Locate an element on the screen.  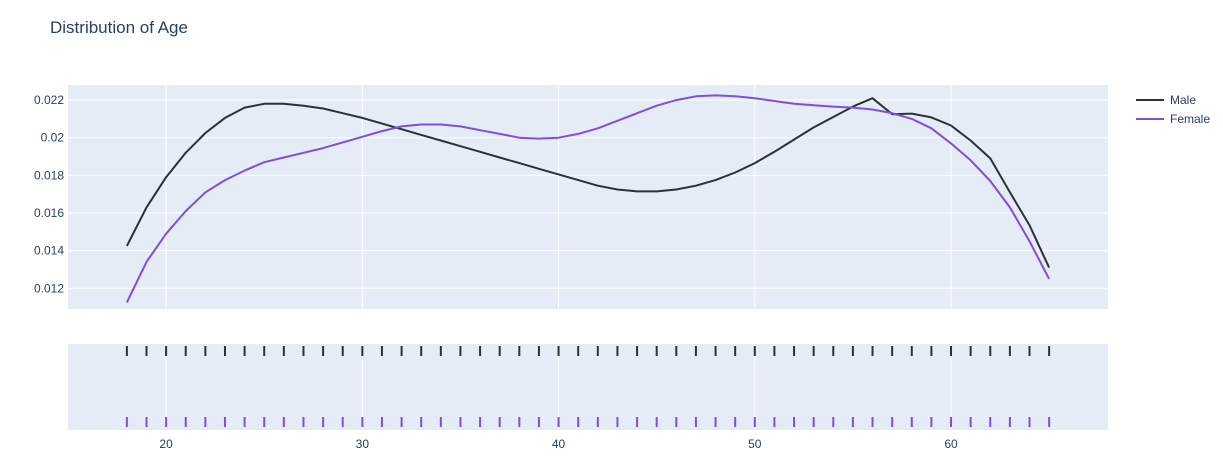
legend-item-male: Male is located at coordinates (1166, 100).